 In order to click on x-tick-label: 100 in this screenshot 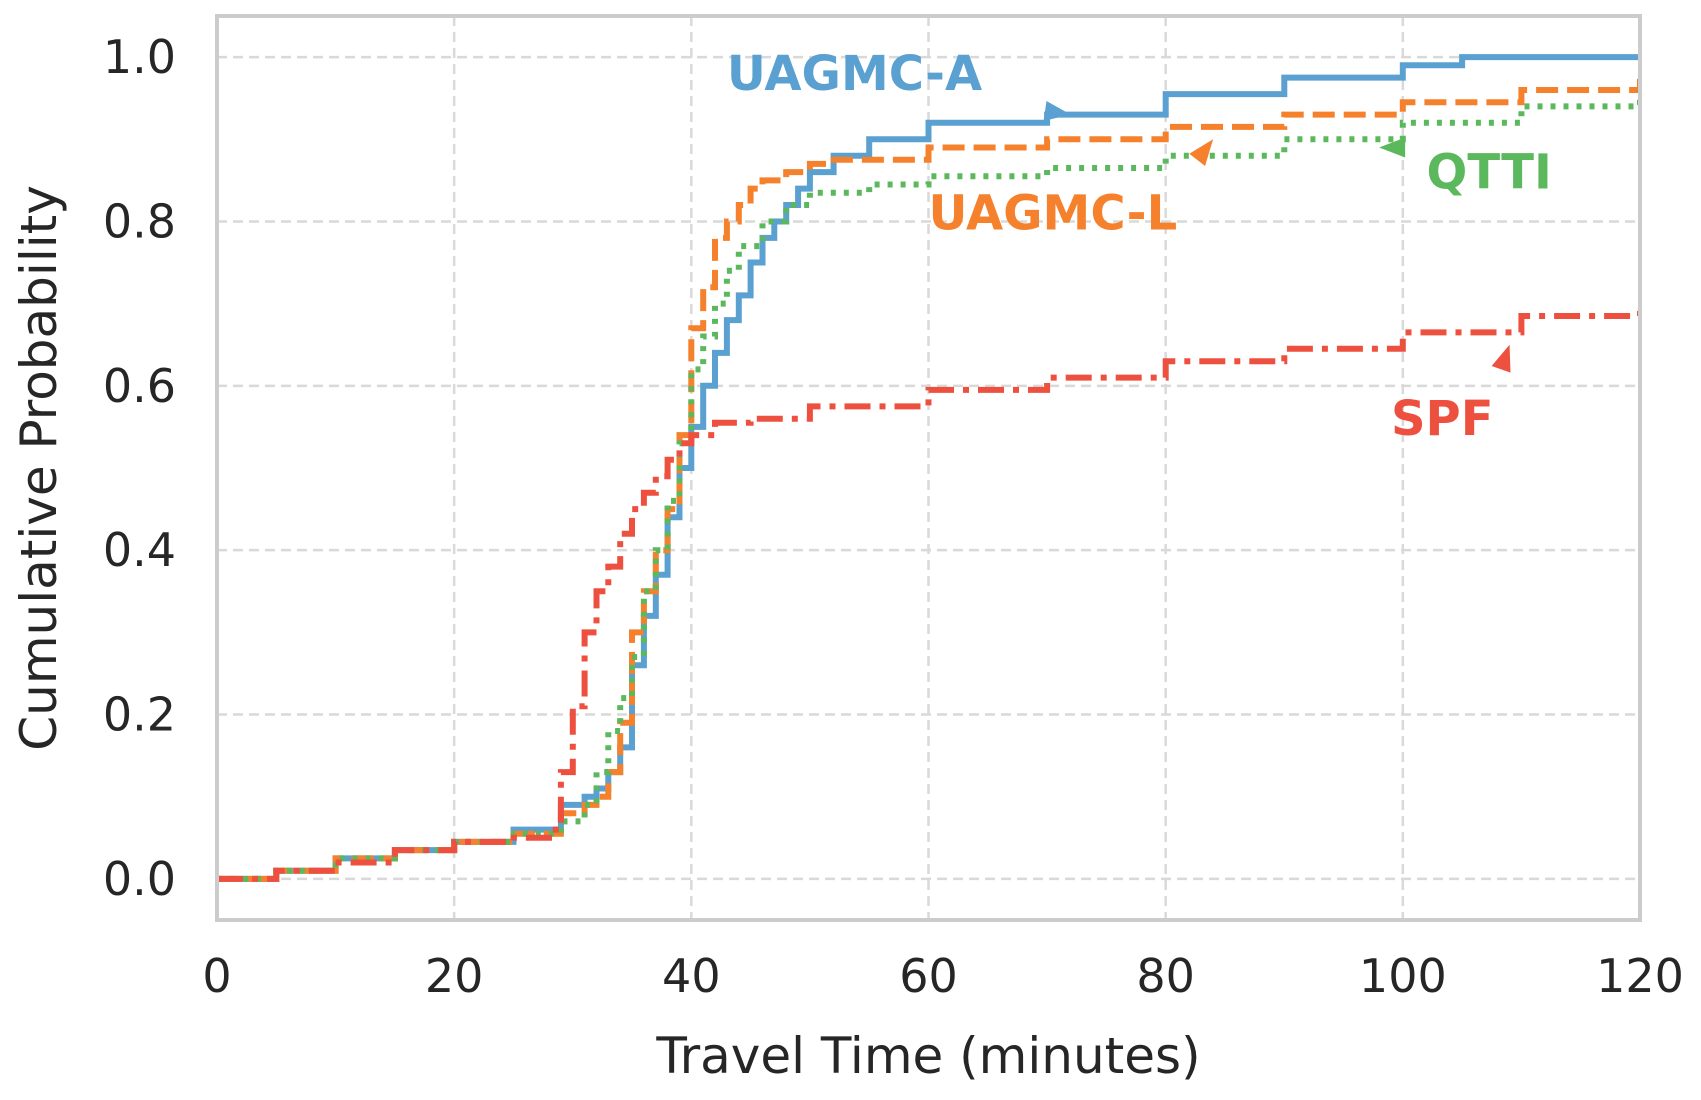, I will do `click(1403, 976)`.